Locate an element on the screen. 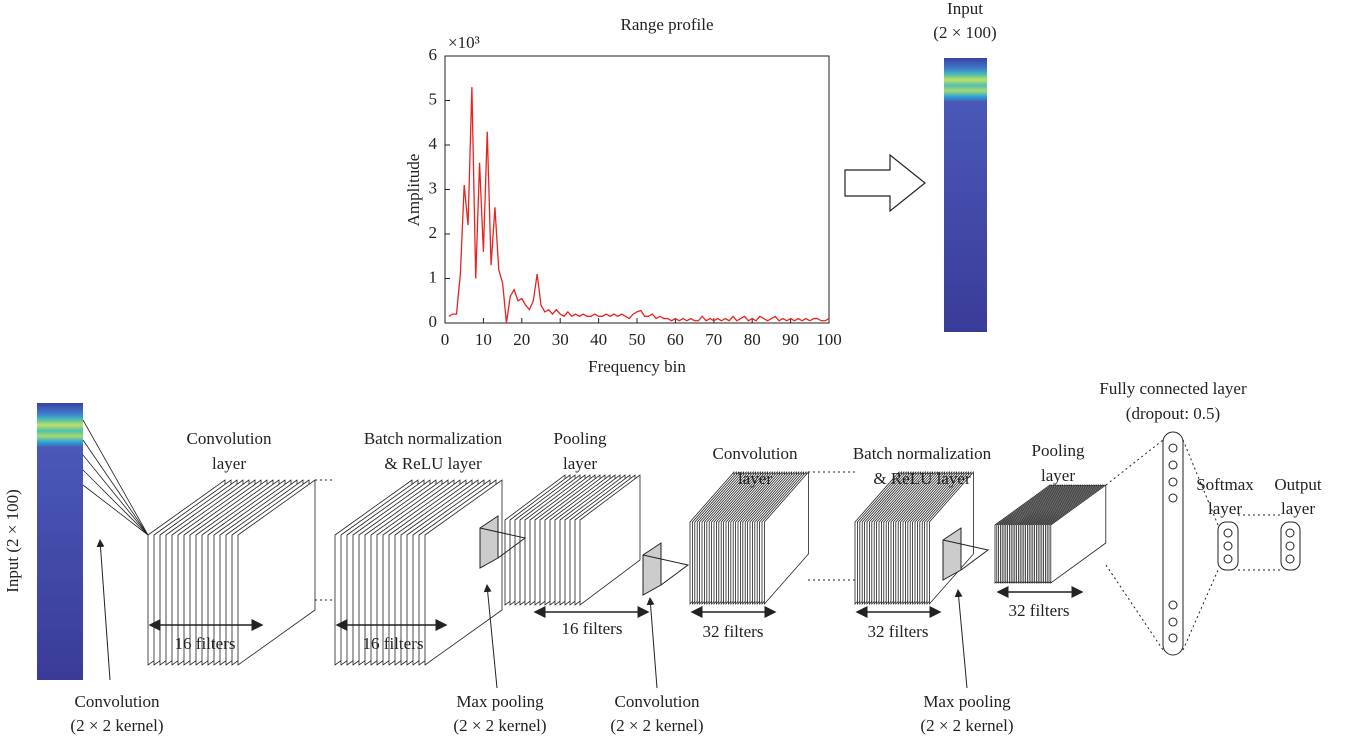 The width and height of the screenshot is (1359, 752). x-tick-label: 30 is located at coordinates (560, 339).